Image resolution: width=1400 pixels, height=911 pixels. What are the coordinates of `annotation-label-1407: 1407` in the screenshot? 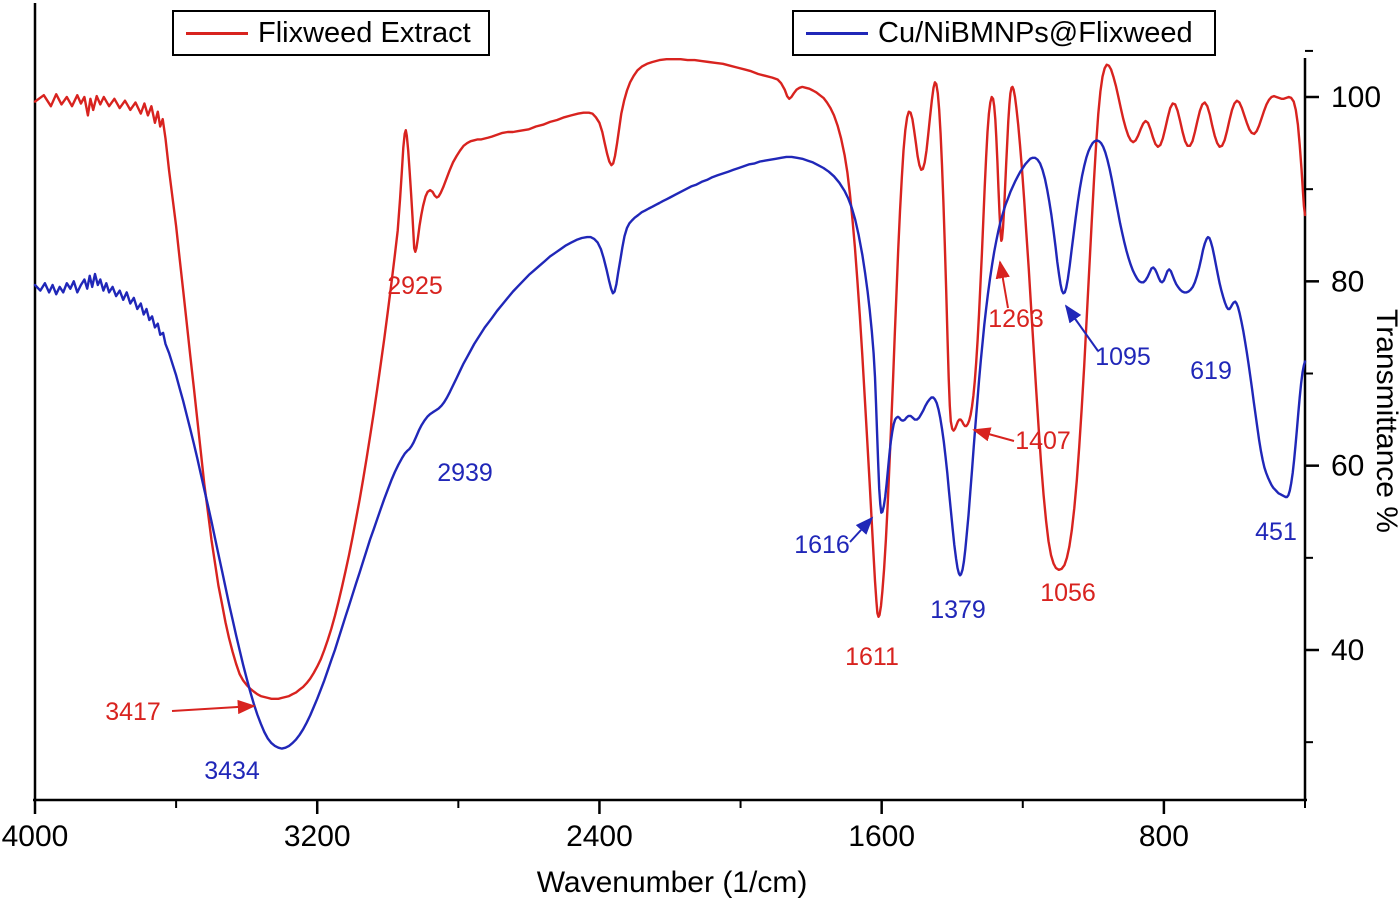 It's located at (1043, 441).